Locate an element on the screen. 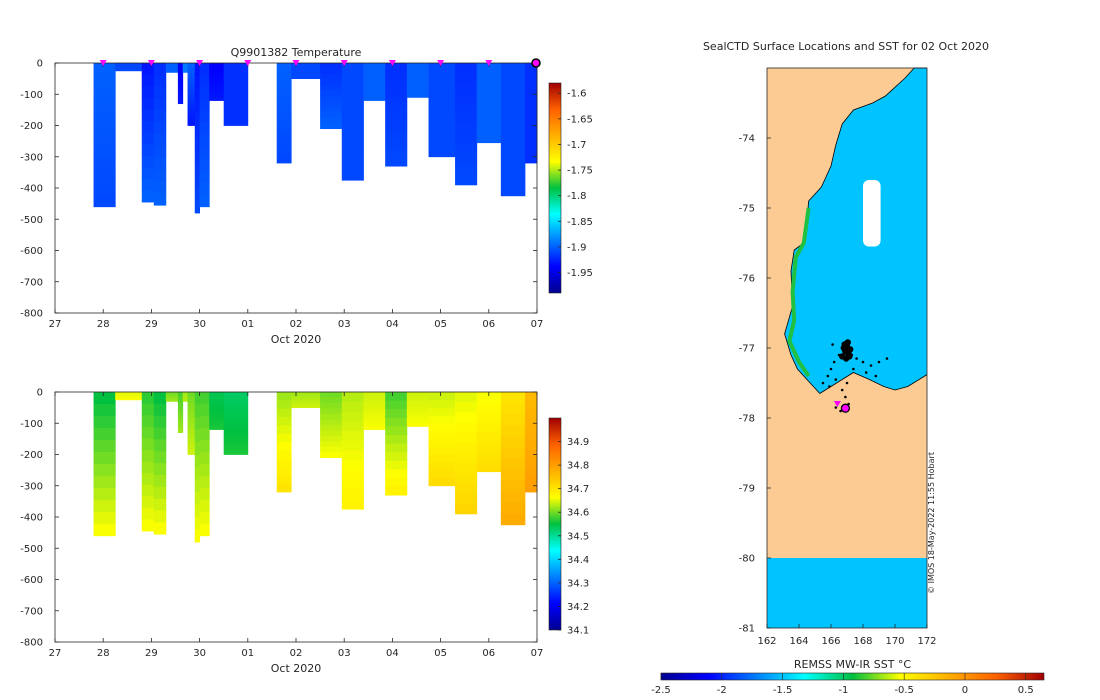  temp-x-tick-label: 27 is located at coordinates (55, 324).